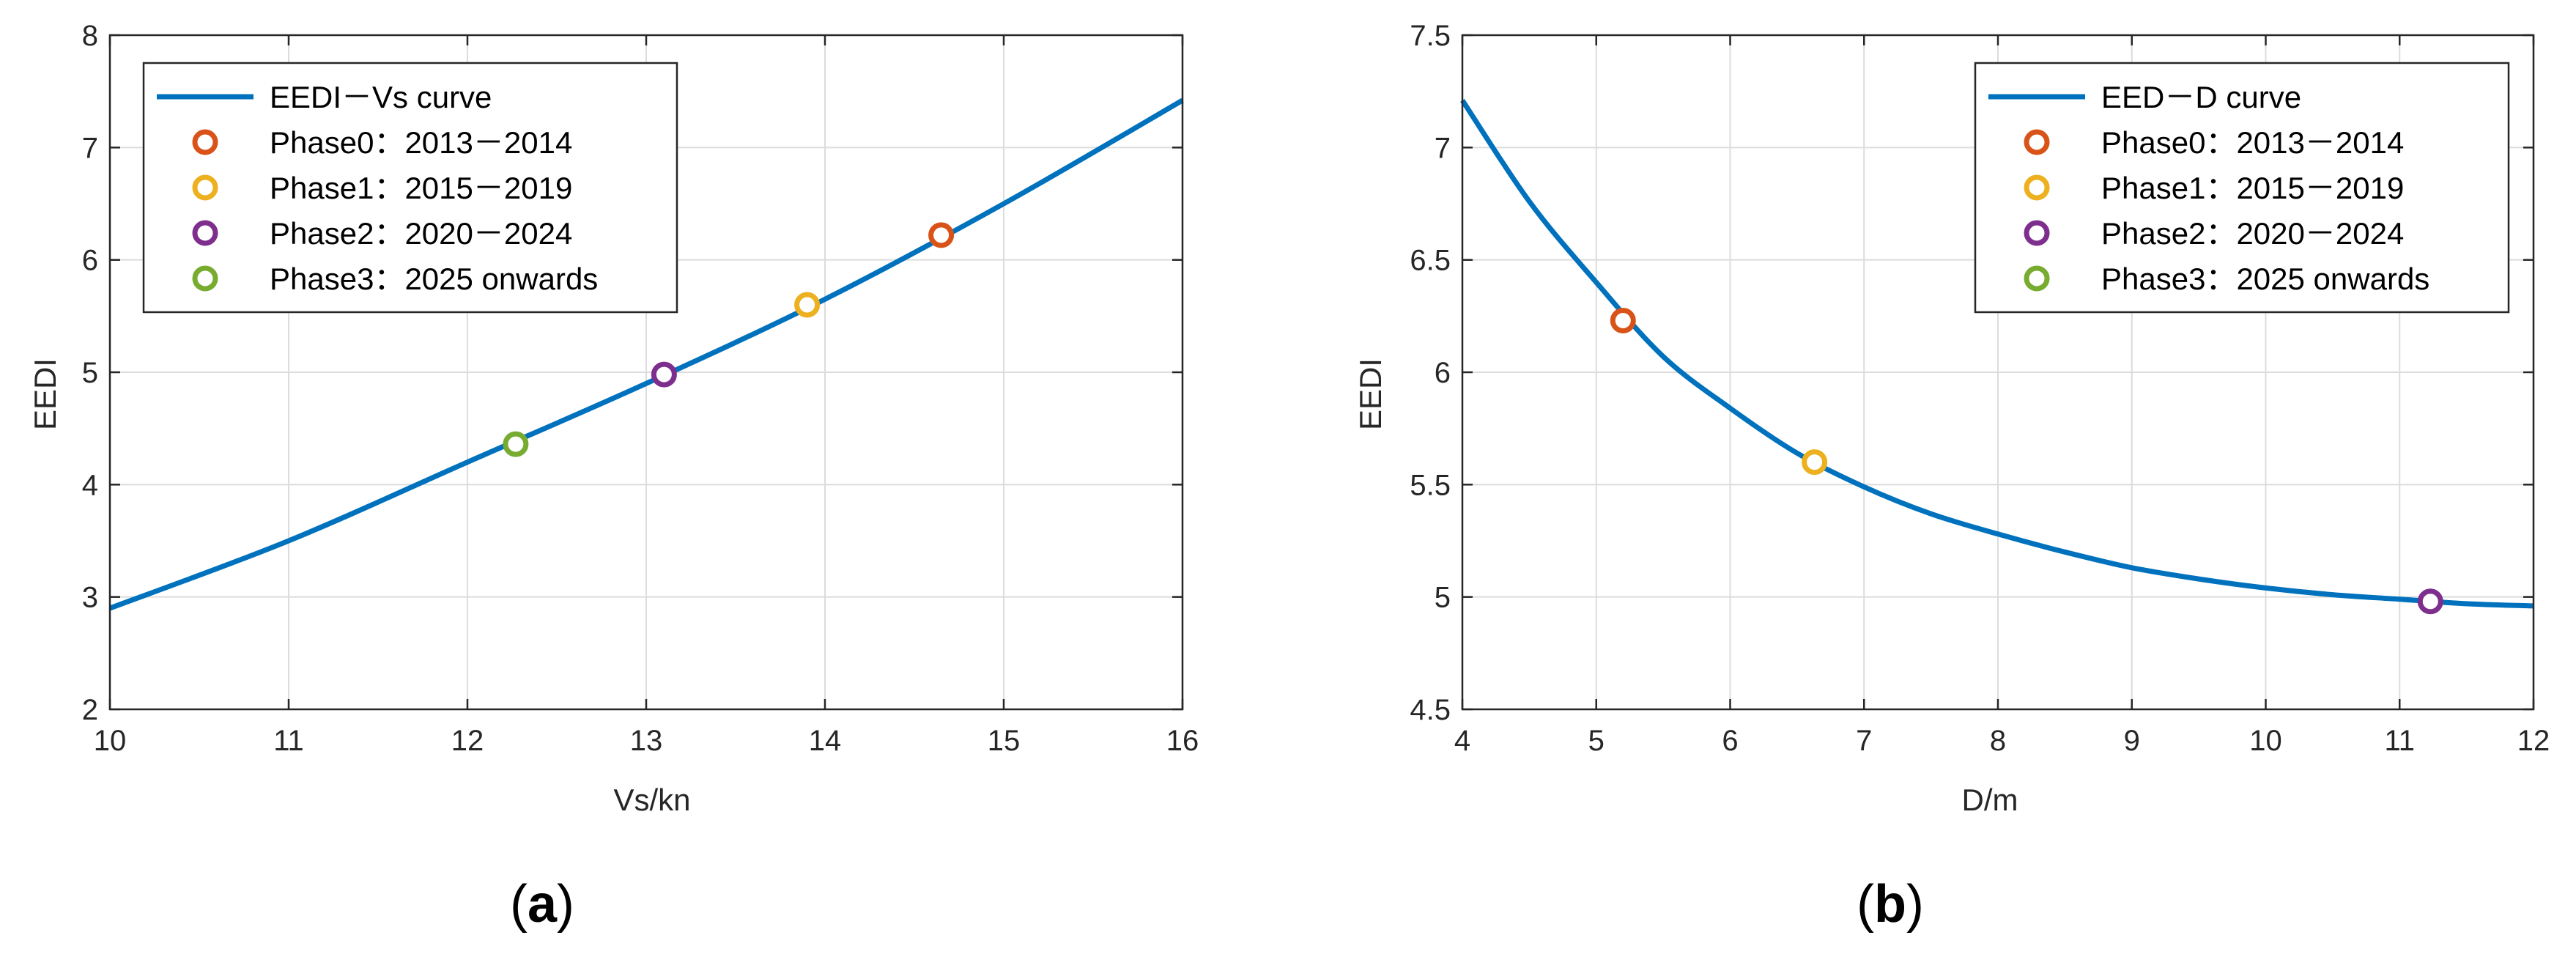  What do you see at coordinates (90, 148) in the screenshot?
I see `y-tick-label-a-5: 7` at bounding box center [90, 148].